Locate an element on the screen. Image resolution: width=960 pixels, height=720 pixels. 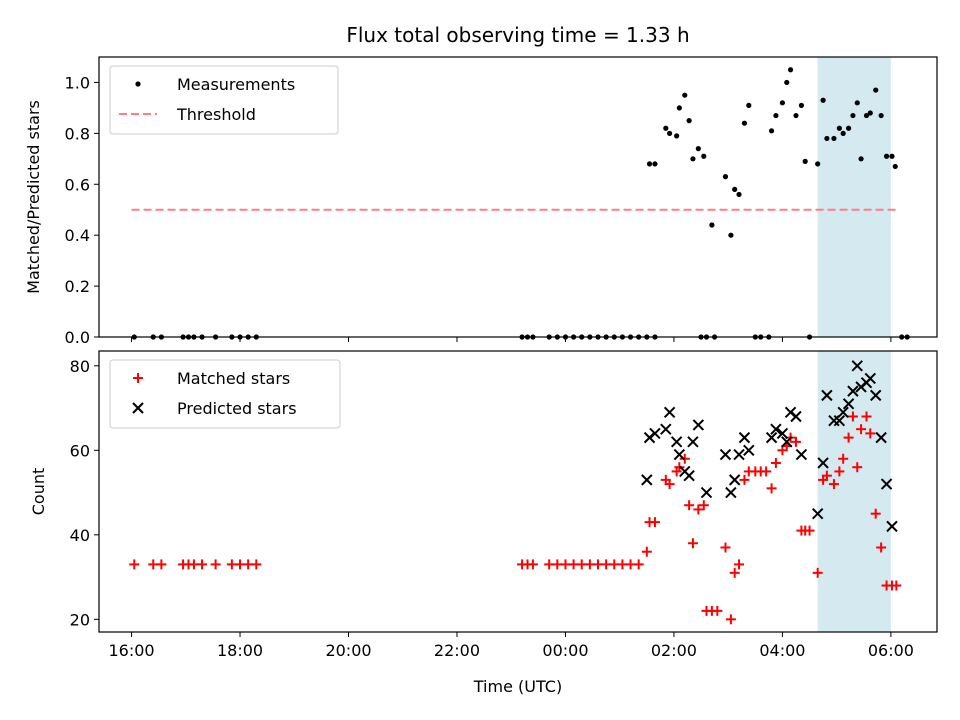
y-tick-label: 0.0 is located at coordinates (77, 337).